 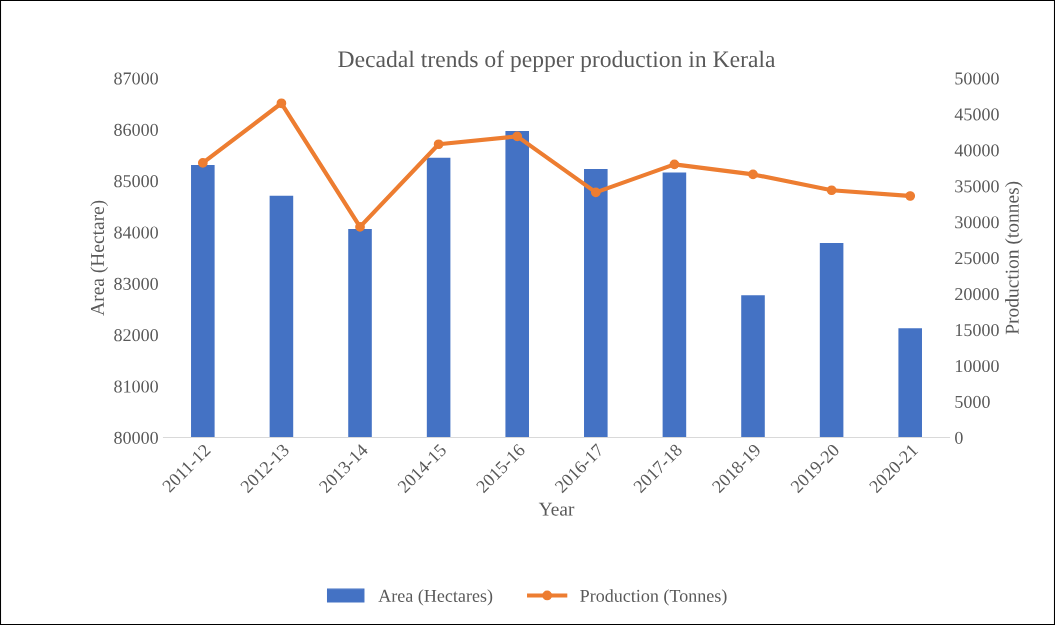 What do you see at coordinates (136, 78) in the screenshot?
I see `y-tick-label: 87000` at bounding box center [136, 78].